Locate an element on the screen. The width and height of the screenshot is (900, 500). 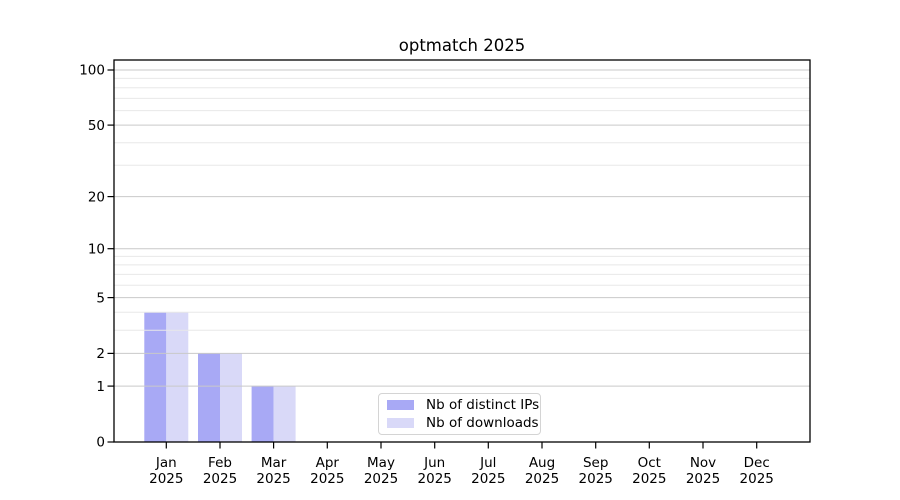
y-tick-label-2: 2 is located at coordinates (100, 354).